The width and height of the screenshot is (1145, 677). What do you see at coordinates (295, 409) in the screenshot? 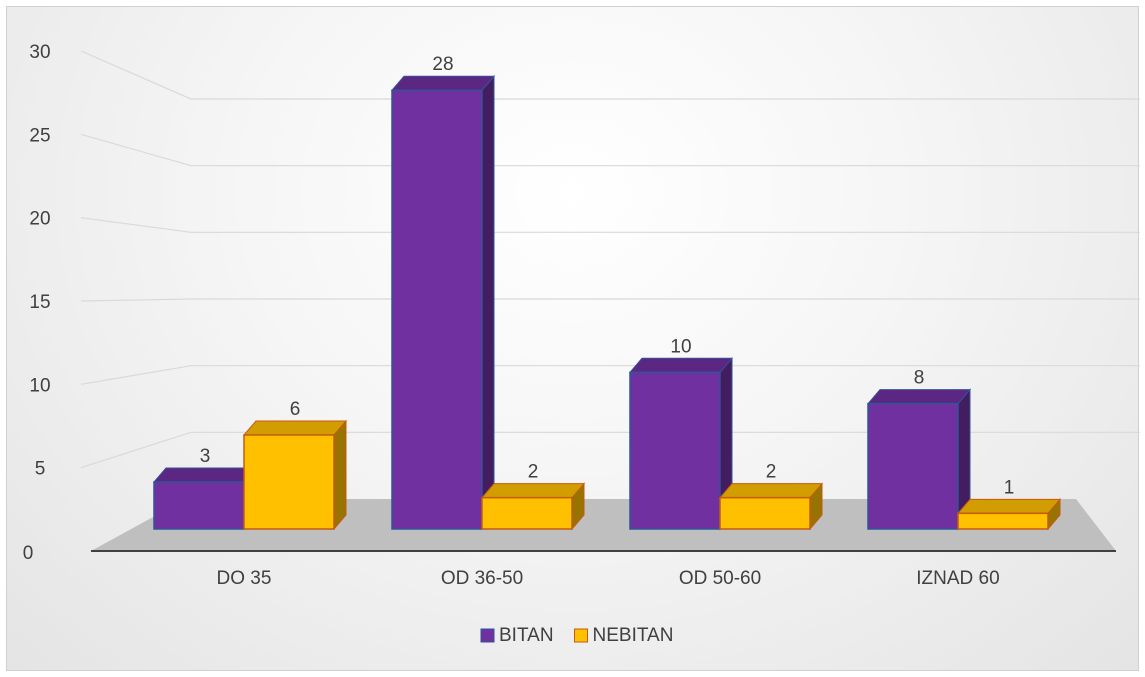
I see `data-label: 6` at bounding box center [295, 409].